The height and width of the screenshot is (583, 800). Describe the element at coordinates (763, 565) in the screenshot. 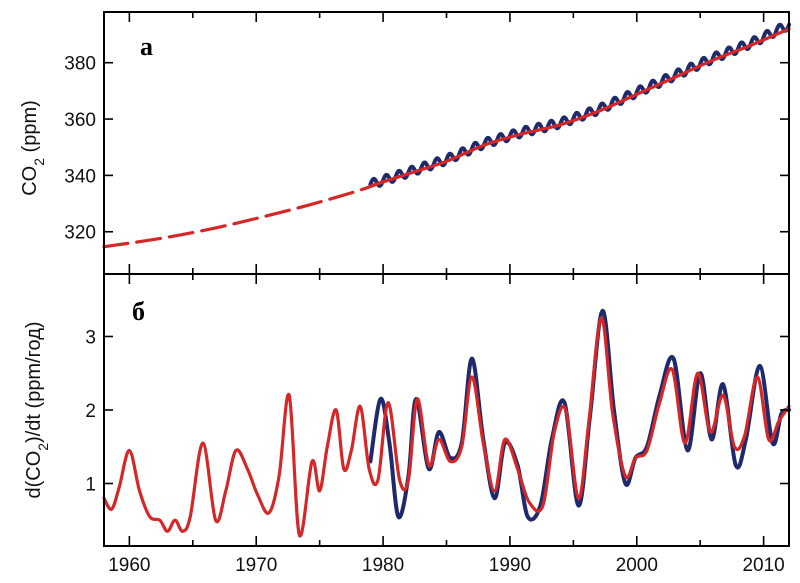

I see `x-tick-label: 2010` at that location.